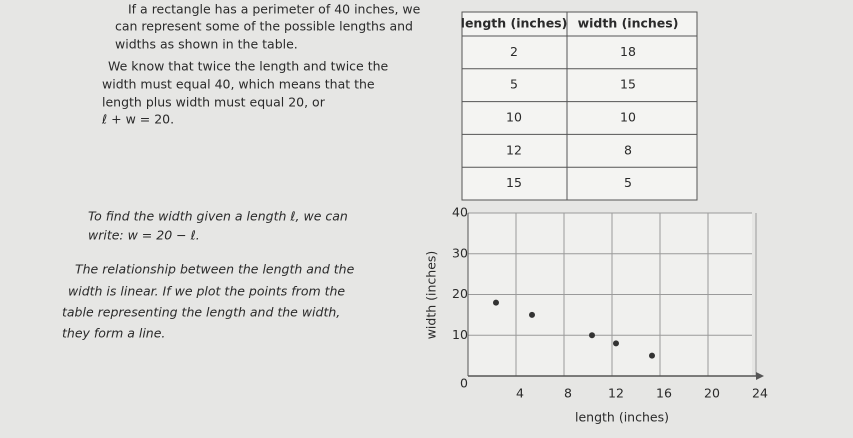  I want to click on x-tick-label: 16, so click(664, 393).